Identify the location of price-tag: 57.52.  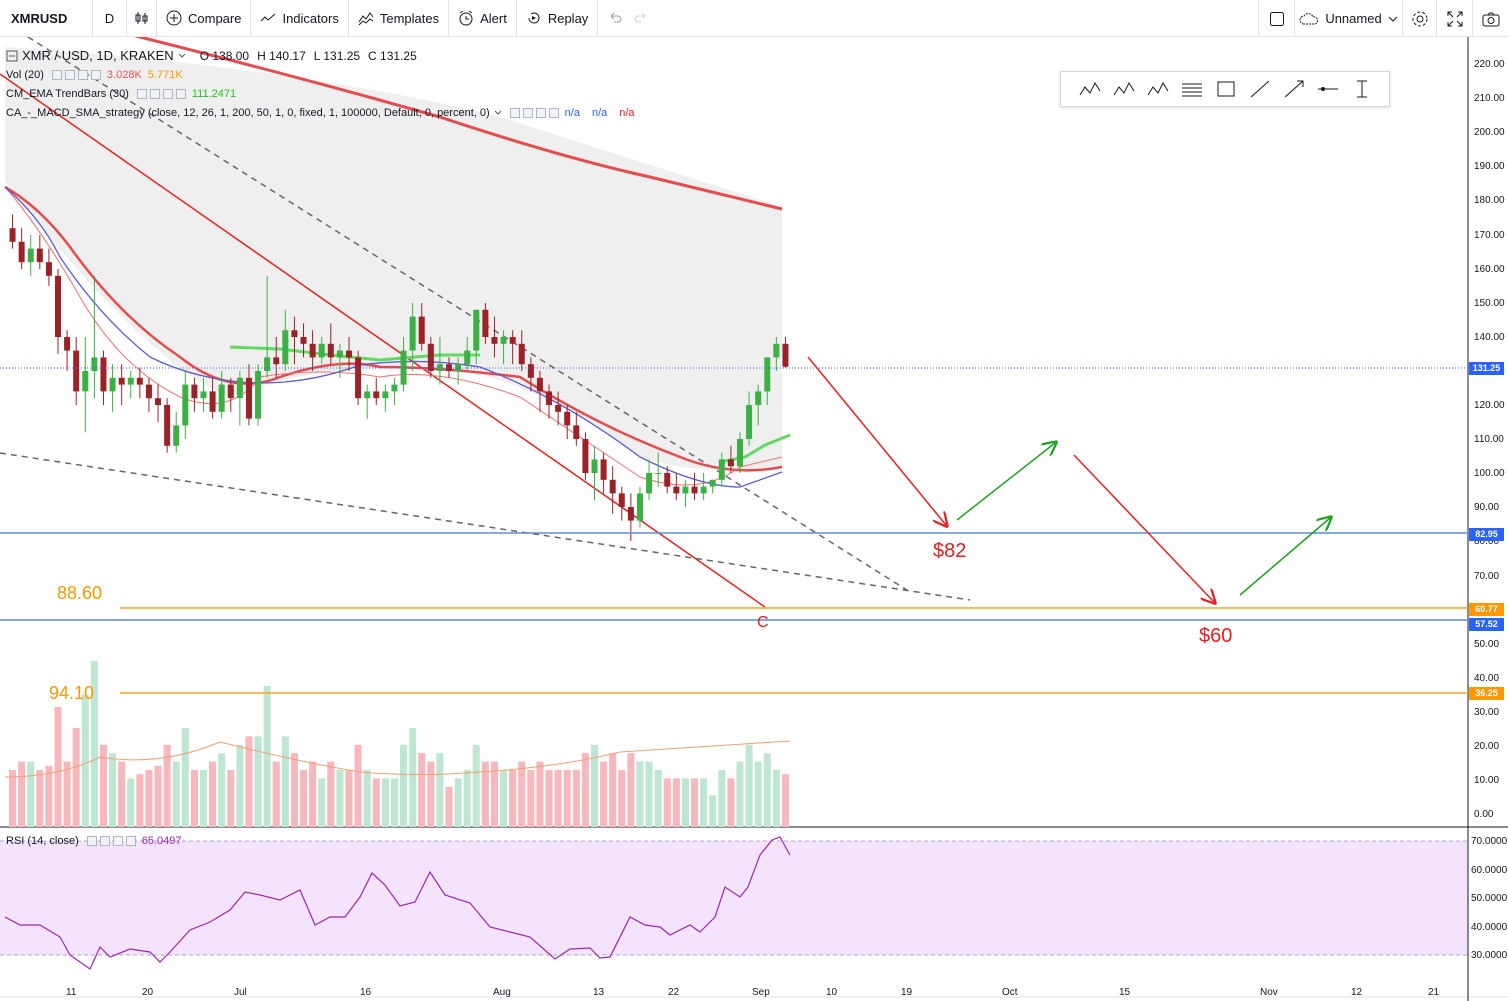
(1486, 624).